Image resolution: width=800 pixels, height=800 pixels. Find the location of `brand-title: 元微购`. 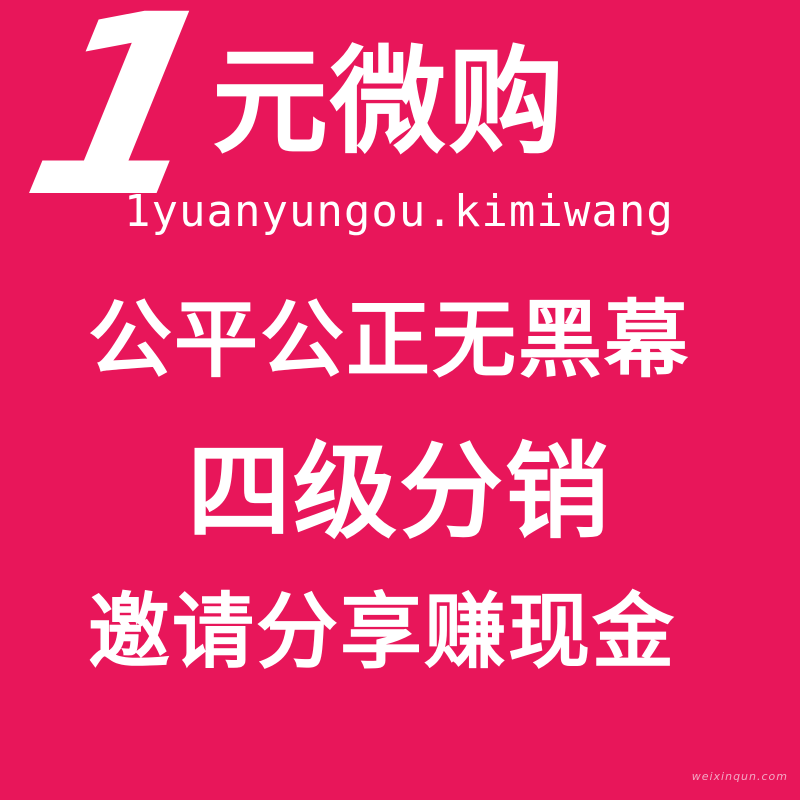

brand-title: 元微购 is located at coordinates (389, 102).